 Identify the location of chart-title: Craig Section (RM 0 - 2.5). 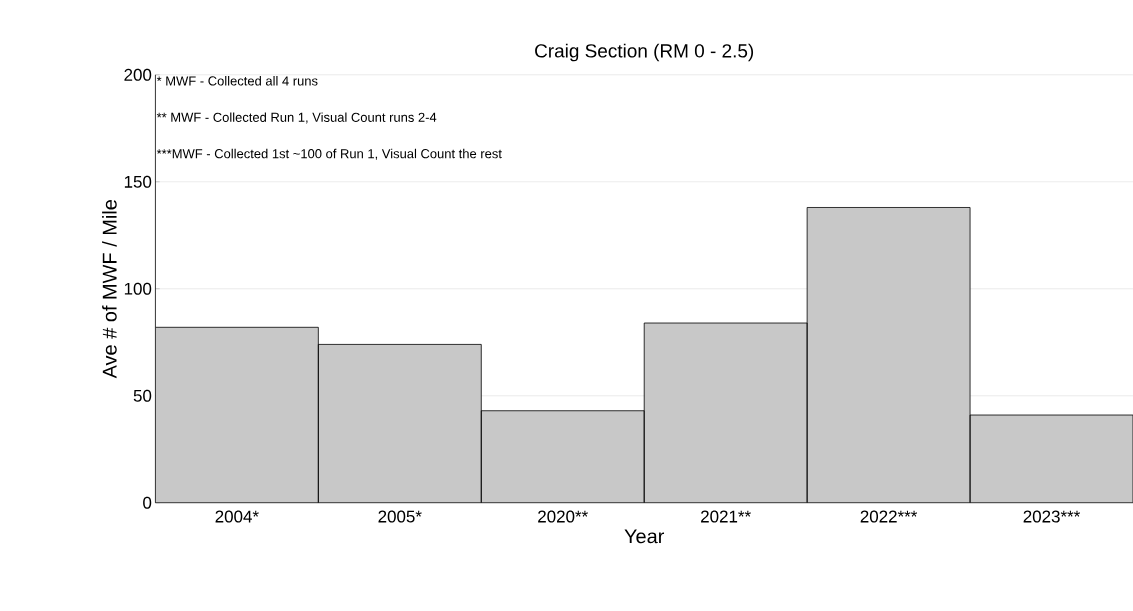
(644, 52).